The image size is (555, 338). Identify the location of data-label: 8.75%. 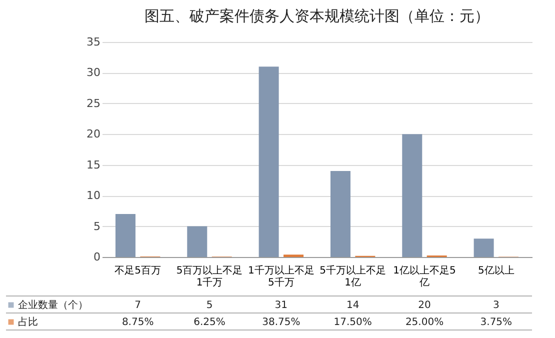
(138, 322).